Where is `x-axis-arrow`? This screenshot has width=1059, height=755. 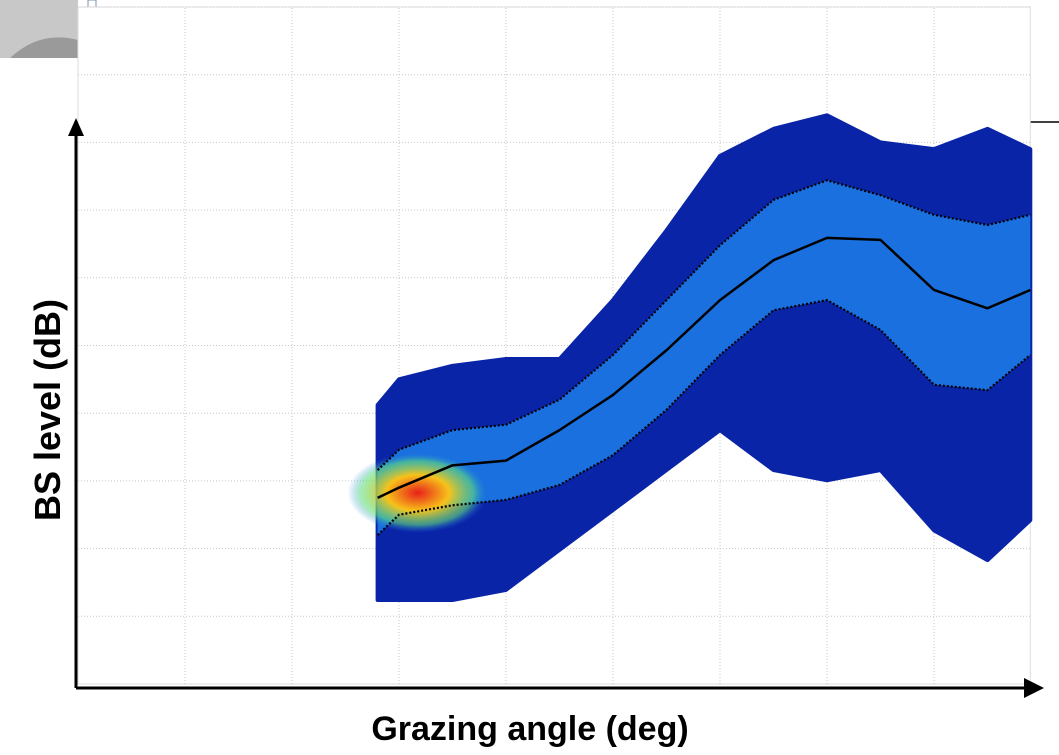
x-axis-arrow is located at coordinates (1034, 688).